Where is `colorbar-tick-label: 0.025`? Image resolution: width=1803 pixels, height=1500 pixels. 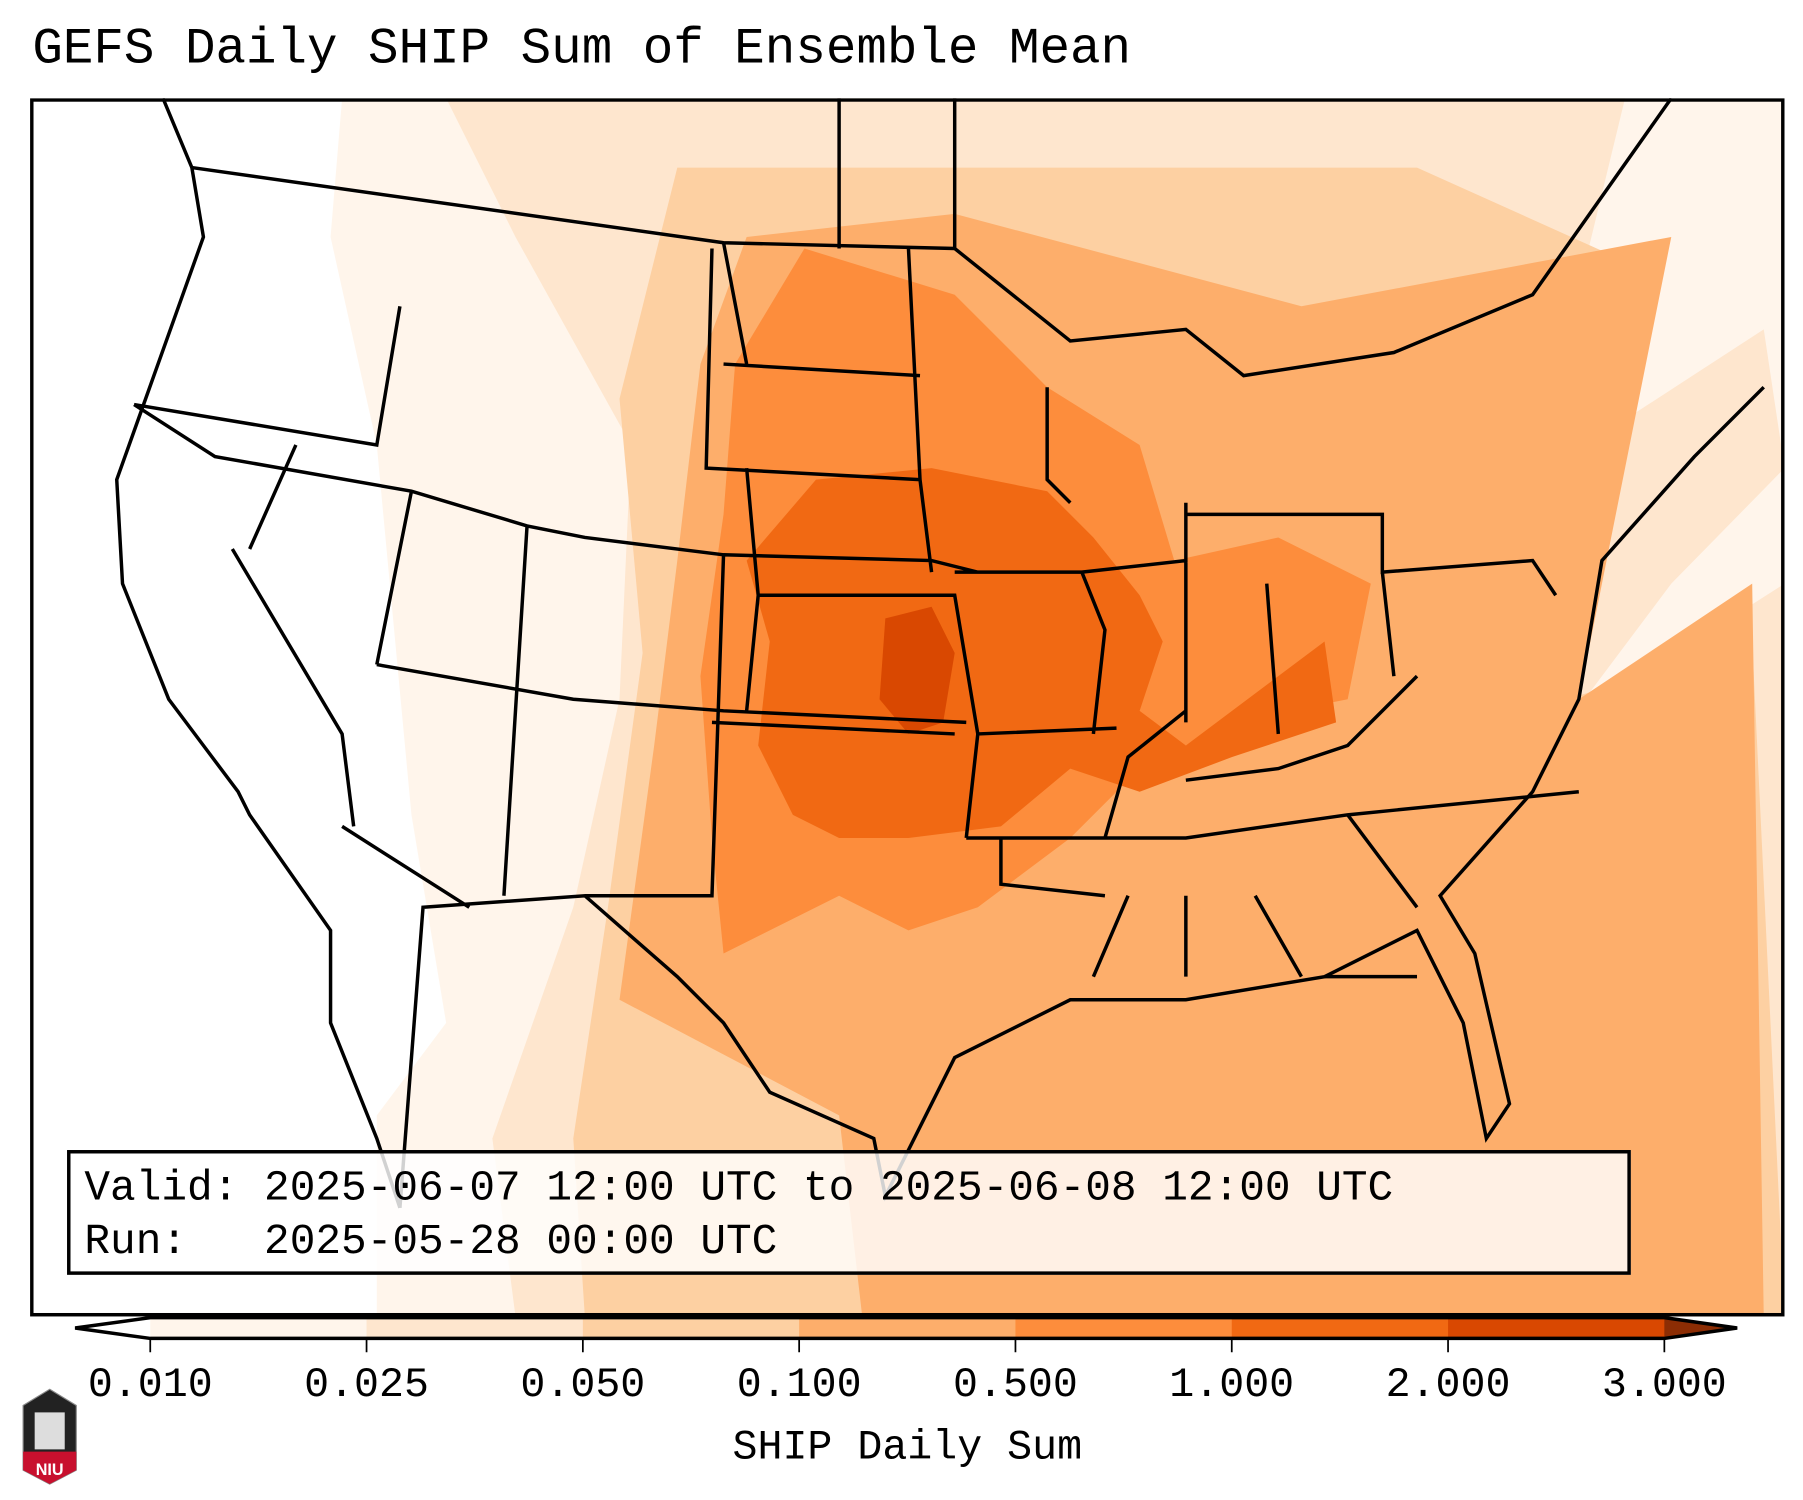 colorbar-tick-label: 0.025 is located at coordinates (366, 1385).